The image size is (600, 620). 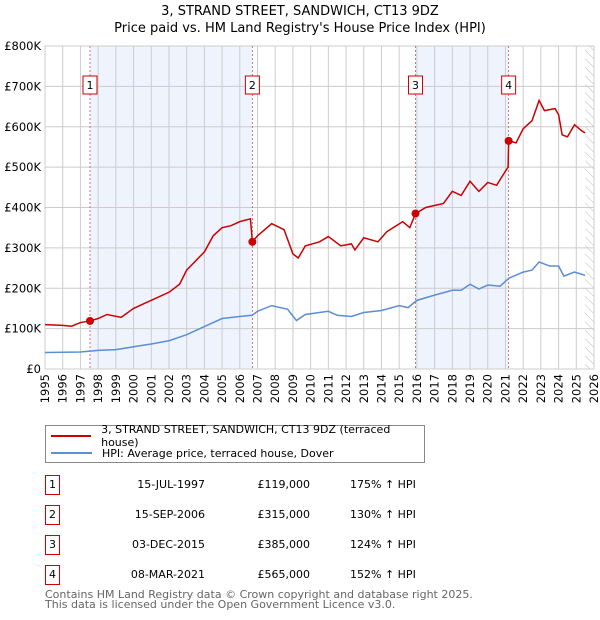 What do you see at coordinates (383, 574) in the screenshot?
I see `sale-hpi-change: 152% ↑ HPI` at bounding box center [383, 574].